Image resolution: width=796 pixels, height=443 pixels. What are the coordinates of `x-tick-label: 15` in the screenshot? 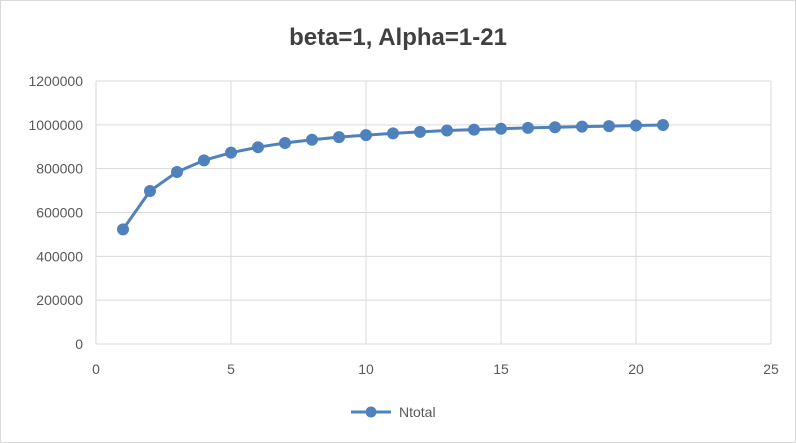 It's located at (501, 369).